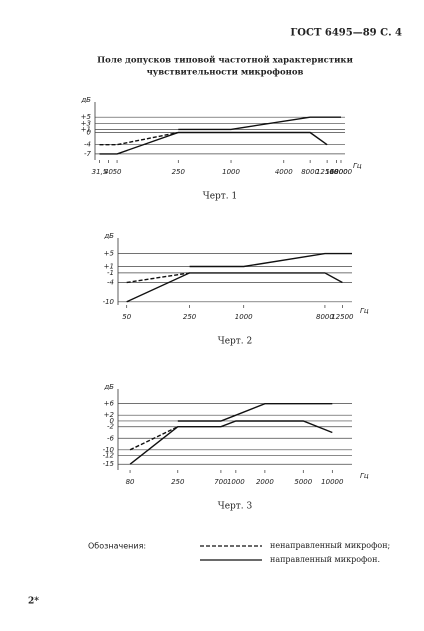 The width and height of the screenshot is (424, 631). What do you see at coordinates (109, 464) in the screenshot?
I see `y-tick-label: -15` at bounding box center [109, 464].